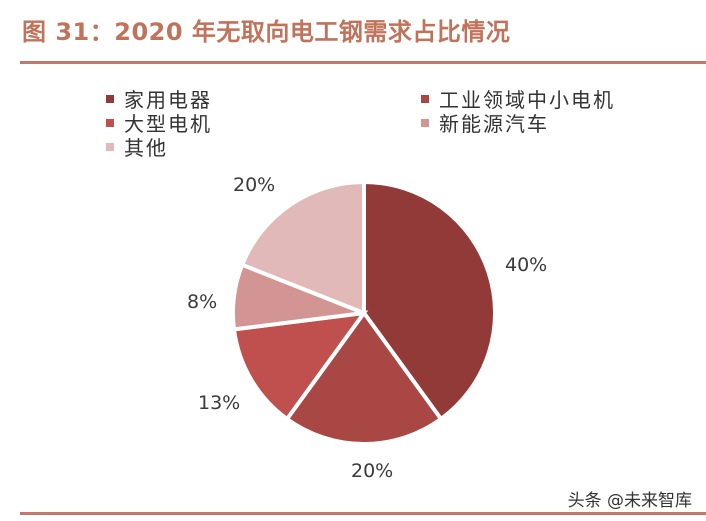 The image size is (706, 521). Describe the element at coordinates (300, 366) in the screenshot. I see `slice-large-motors` at that location.